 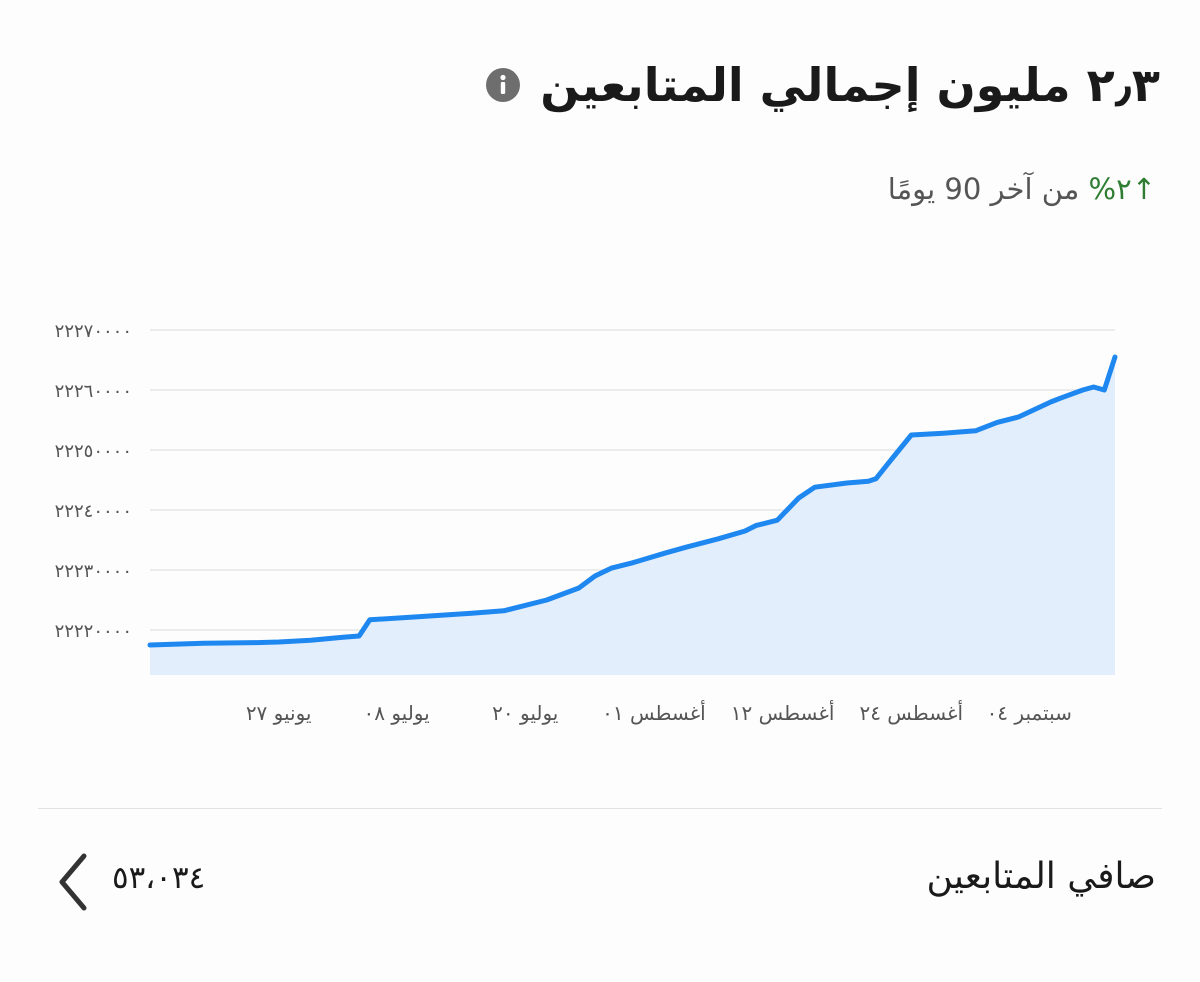 I want to click on x-tick-label: يونيو ٢٧, so click(x=279, y=713).